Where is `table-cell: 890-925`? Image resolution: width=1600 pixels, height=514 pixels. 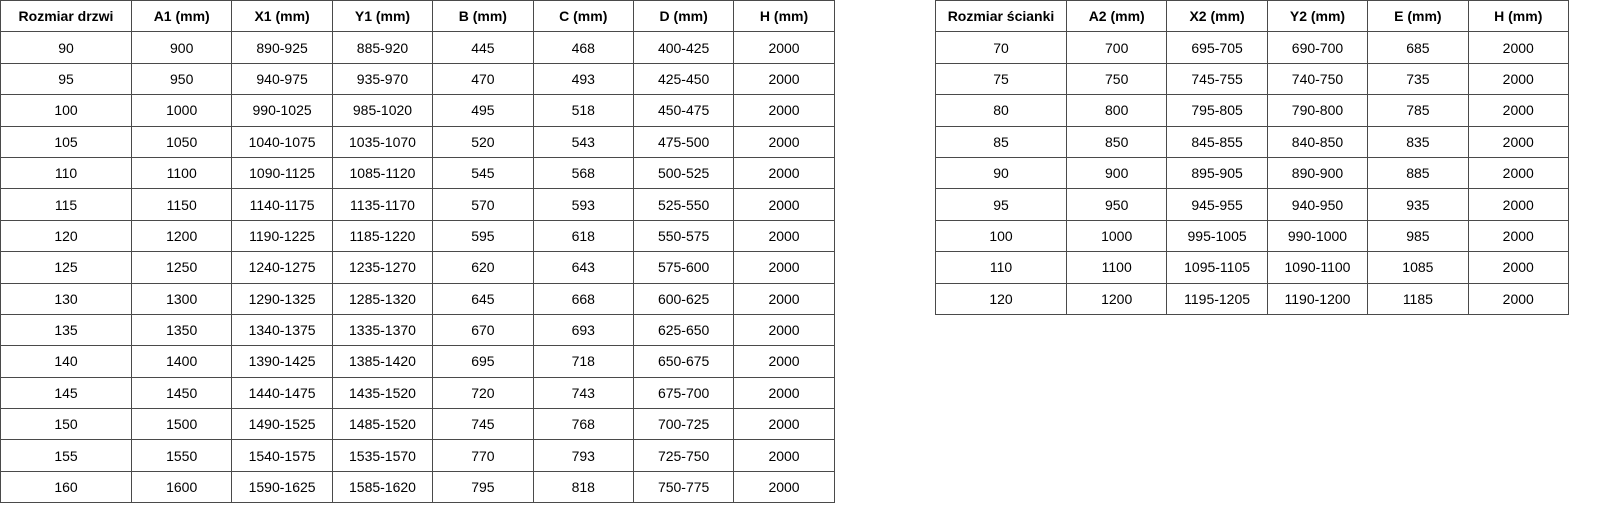 table-cell: 890-925 is located at coordinates (282, 47).